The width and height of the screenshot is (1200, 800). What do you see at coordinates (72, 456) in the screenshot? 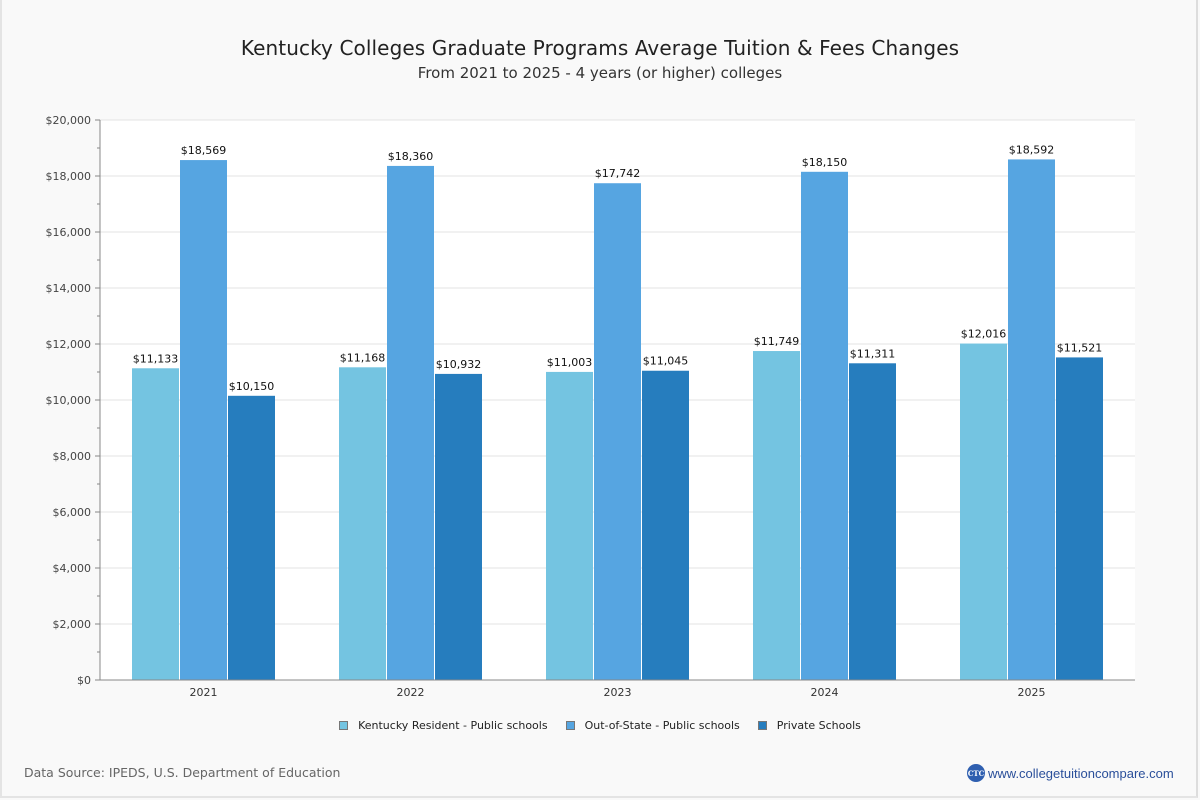
I see `y-tick-label: $8,000` at bounding box center [72, 456].